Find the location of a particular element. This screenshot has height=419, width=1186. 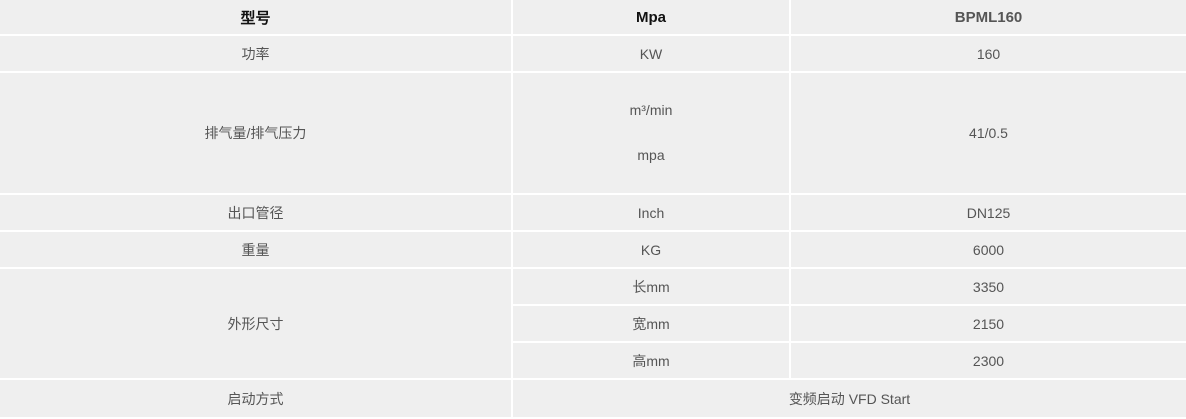

table-header: 型号 Mpa BPML160 is located at coordinates (593, 17).